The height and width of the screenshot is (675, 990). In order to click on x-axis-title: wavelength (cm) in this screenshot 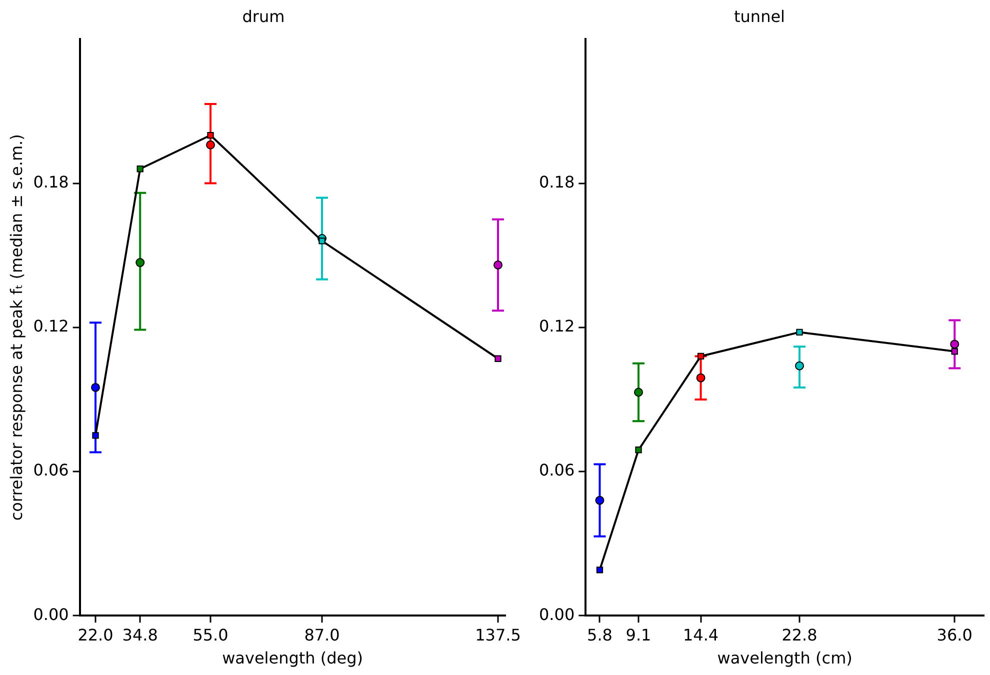, I will do `click(784, 658)`.